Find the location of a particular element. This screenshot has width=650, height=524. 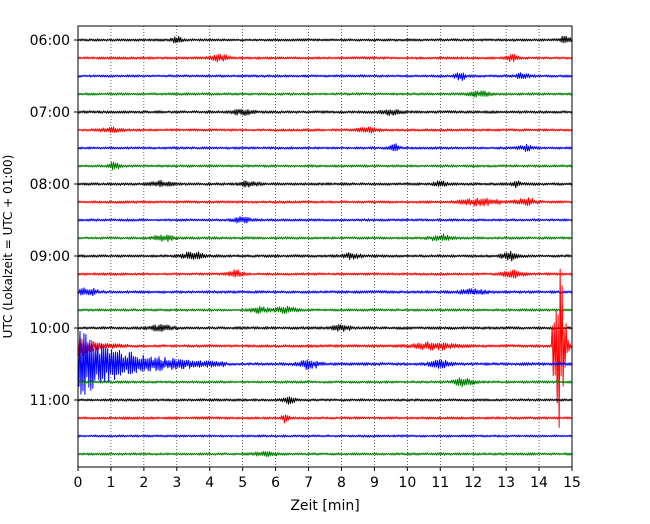

x-tick-label-12: 12 is located at coordinates (473, 483).